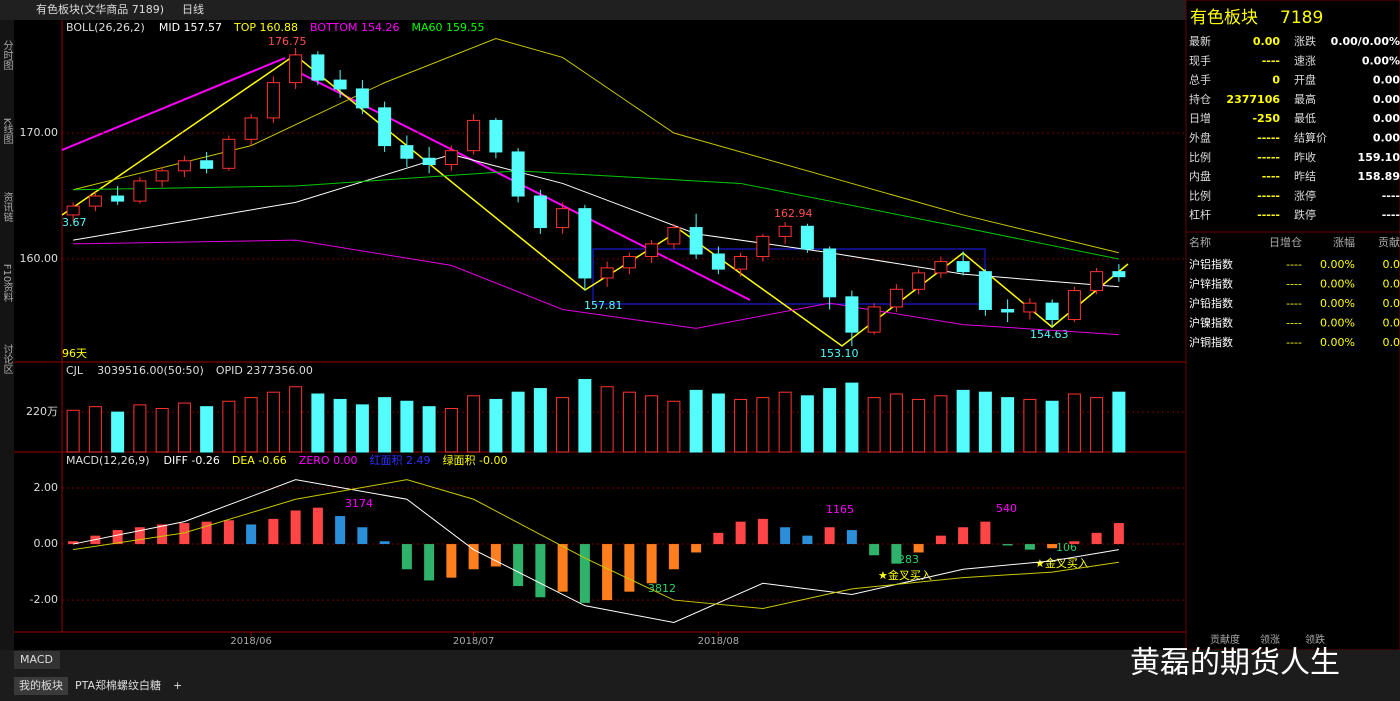 The height and width of the screenshot is (701, 1400). I want to click on annotation: 3174, so click(359, 503).